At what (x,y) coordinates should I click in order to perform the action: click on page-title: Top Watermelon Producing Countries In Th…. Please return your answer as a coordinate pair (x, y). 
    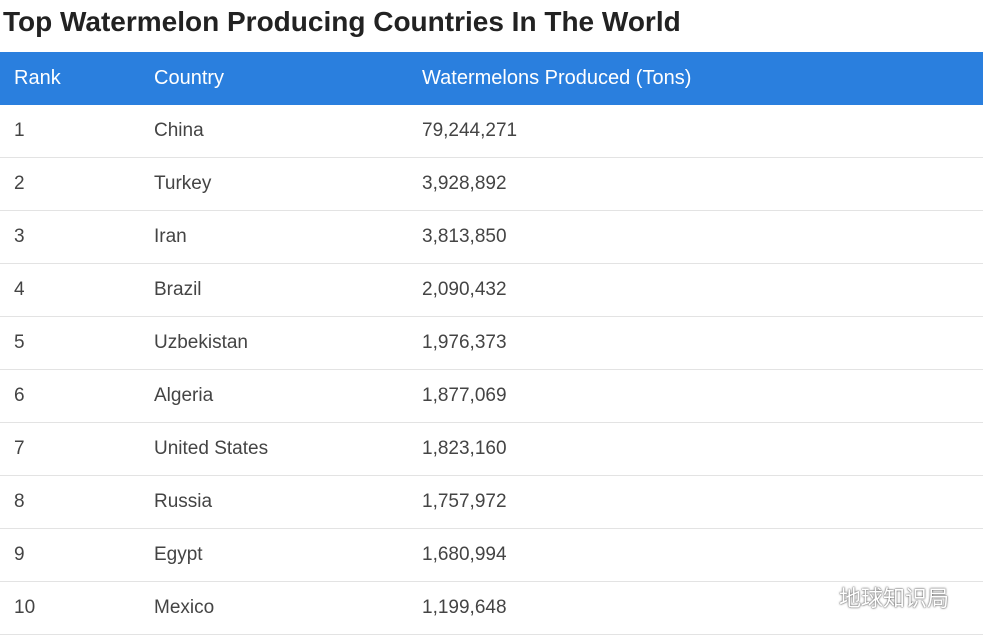
    Looking at the image, I should click on (342, 21).